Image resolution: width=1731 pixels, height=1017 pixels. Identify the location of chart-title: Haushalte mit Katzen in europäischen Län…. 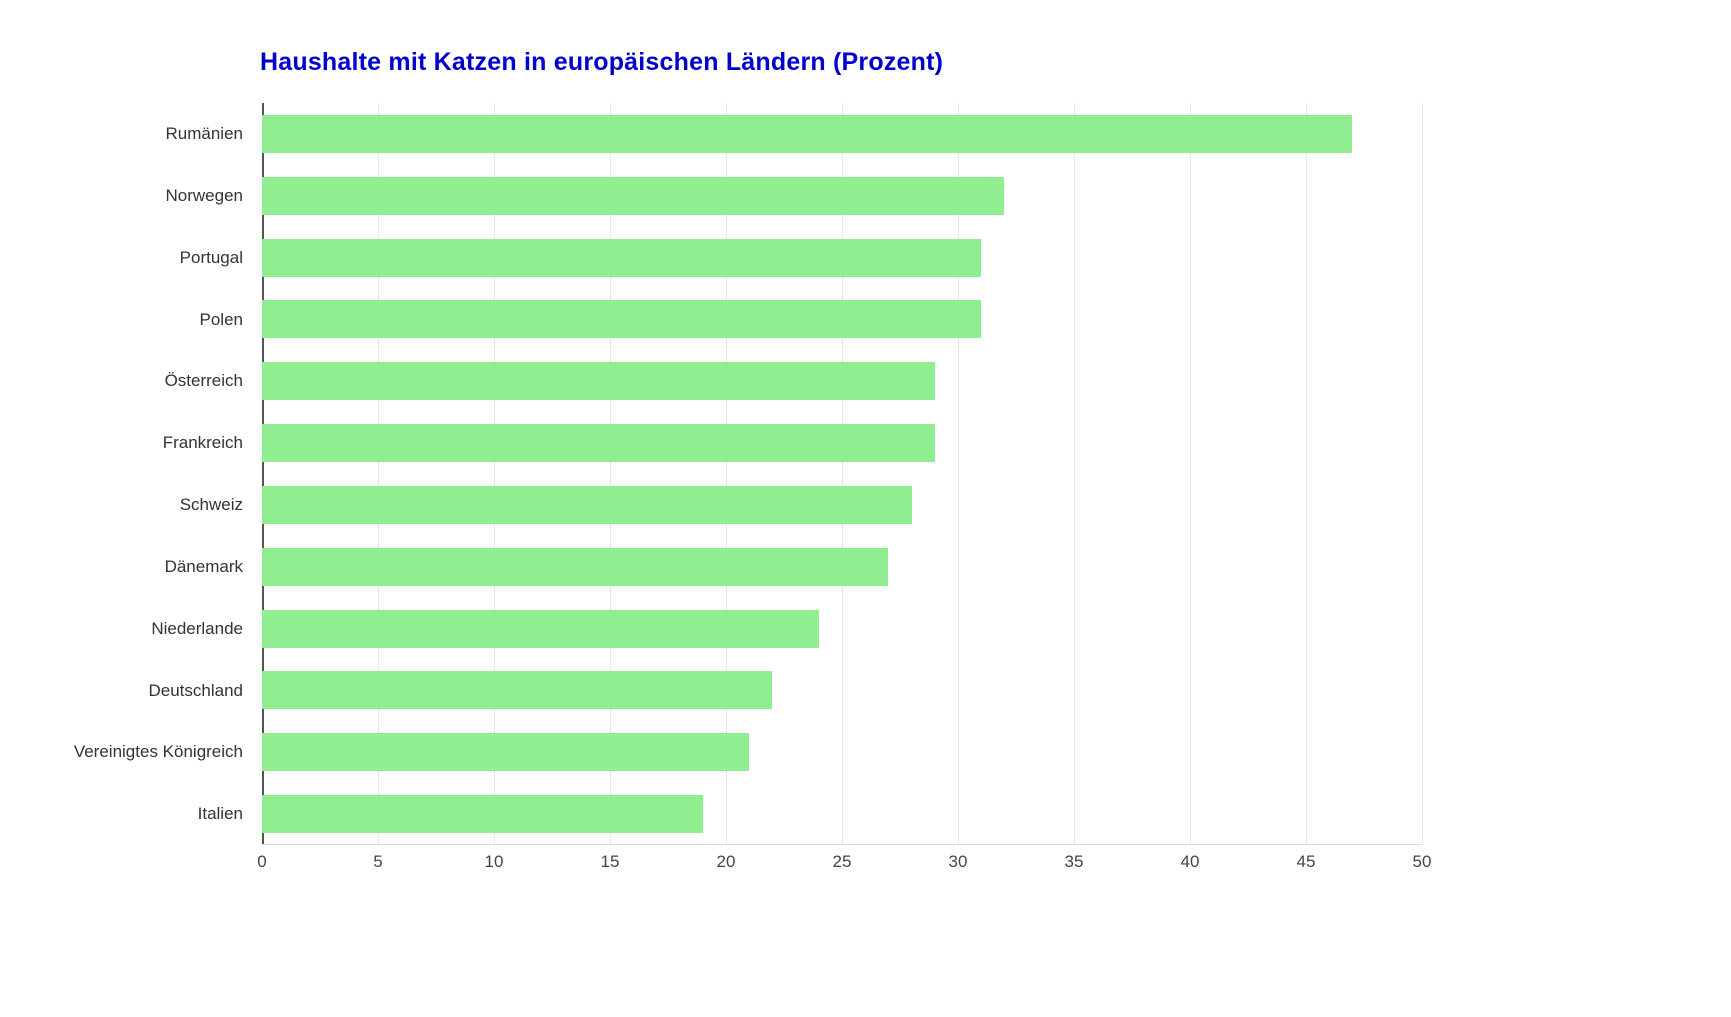
(602, 62).